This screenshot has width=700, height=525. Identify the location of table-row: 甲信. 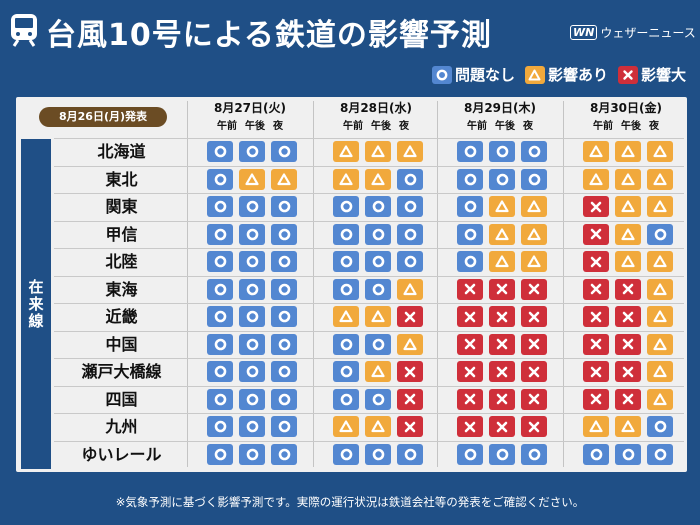
(369, 234).